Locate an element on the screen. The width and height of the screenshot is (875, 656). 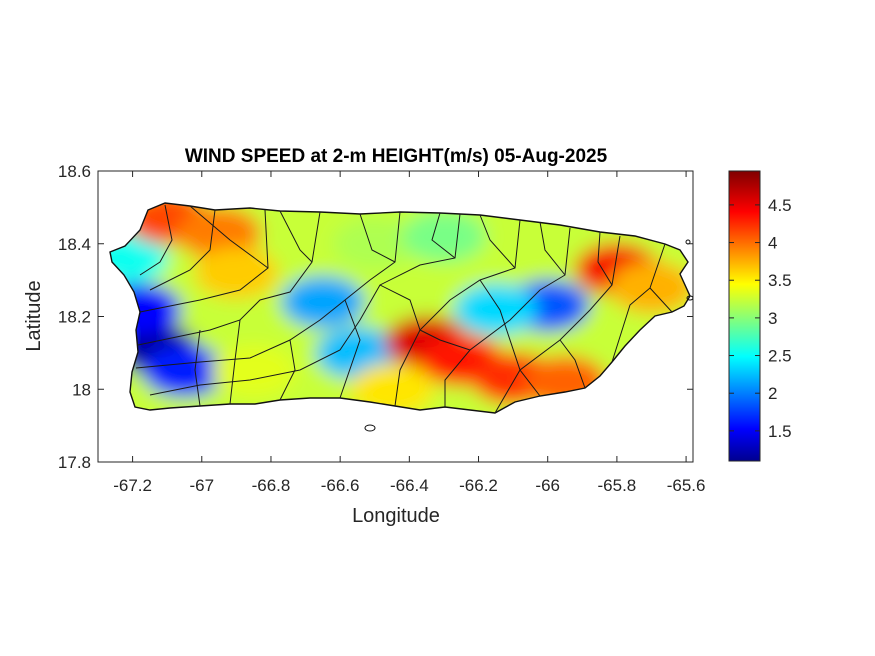
x-tick-label: -65.6 is located at coordinates (686, 485).